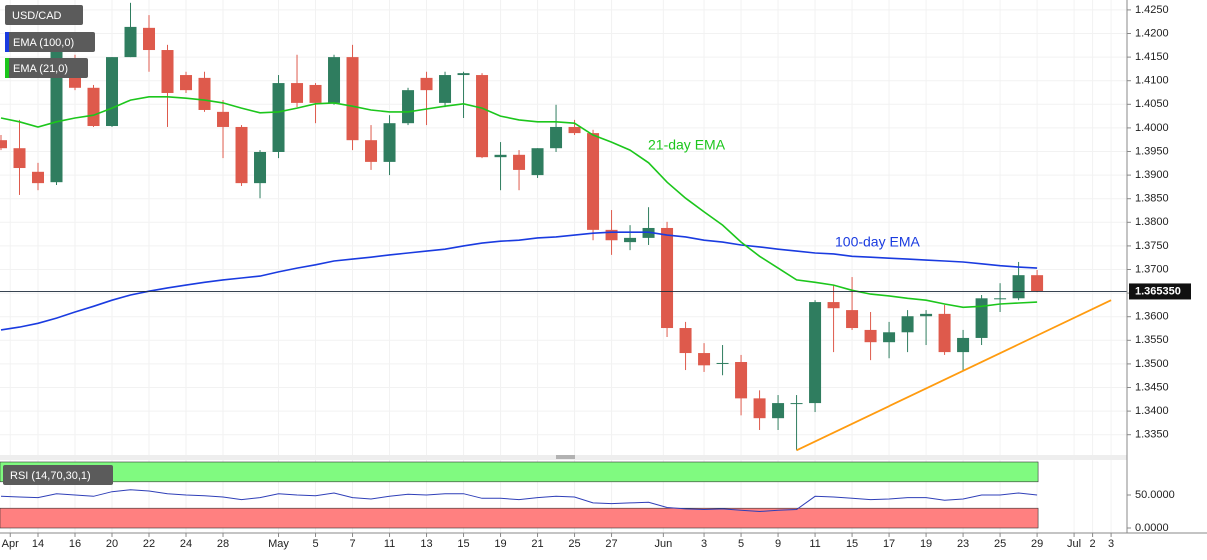  I want to click on legend-label: EMA (21,0), so click(40, 69).